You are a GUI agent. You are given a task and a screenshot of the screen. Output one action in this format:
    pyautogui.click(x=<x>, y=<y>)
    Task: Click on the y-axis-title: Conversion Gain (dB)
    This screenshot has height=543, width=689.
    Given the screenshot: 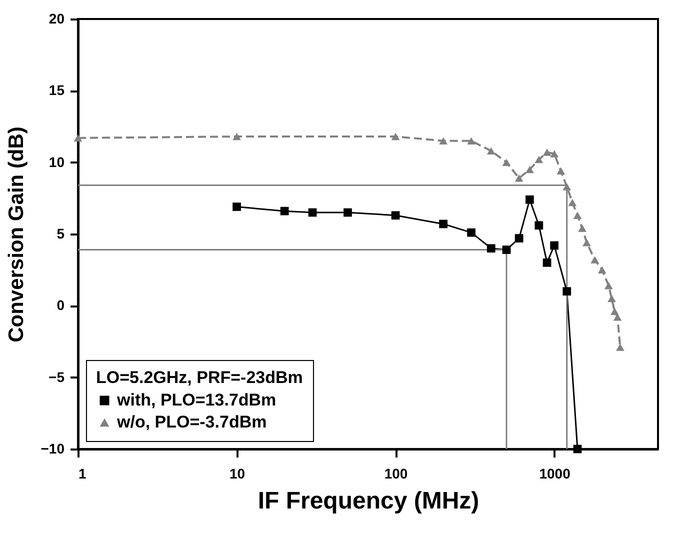 What is the action you would take?
    pyautogui.click(x=16, y=234)
    